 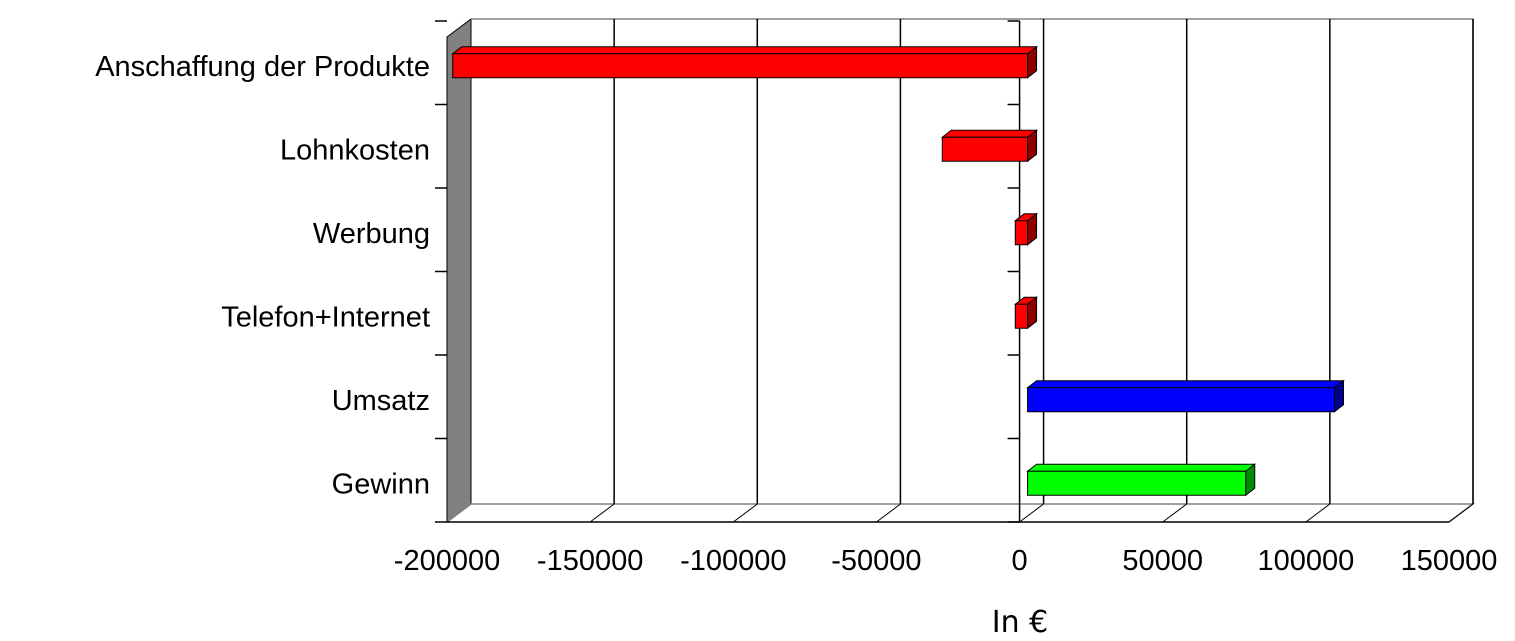 I want to click on floor-edge, so click(x=961, y=513).